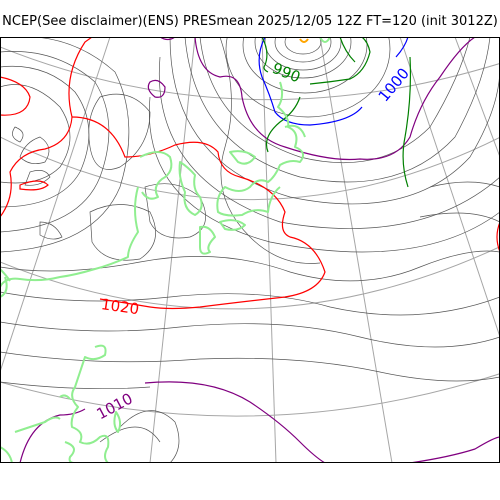  I want to click on low-center-marker, so click(304, 40).